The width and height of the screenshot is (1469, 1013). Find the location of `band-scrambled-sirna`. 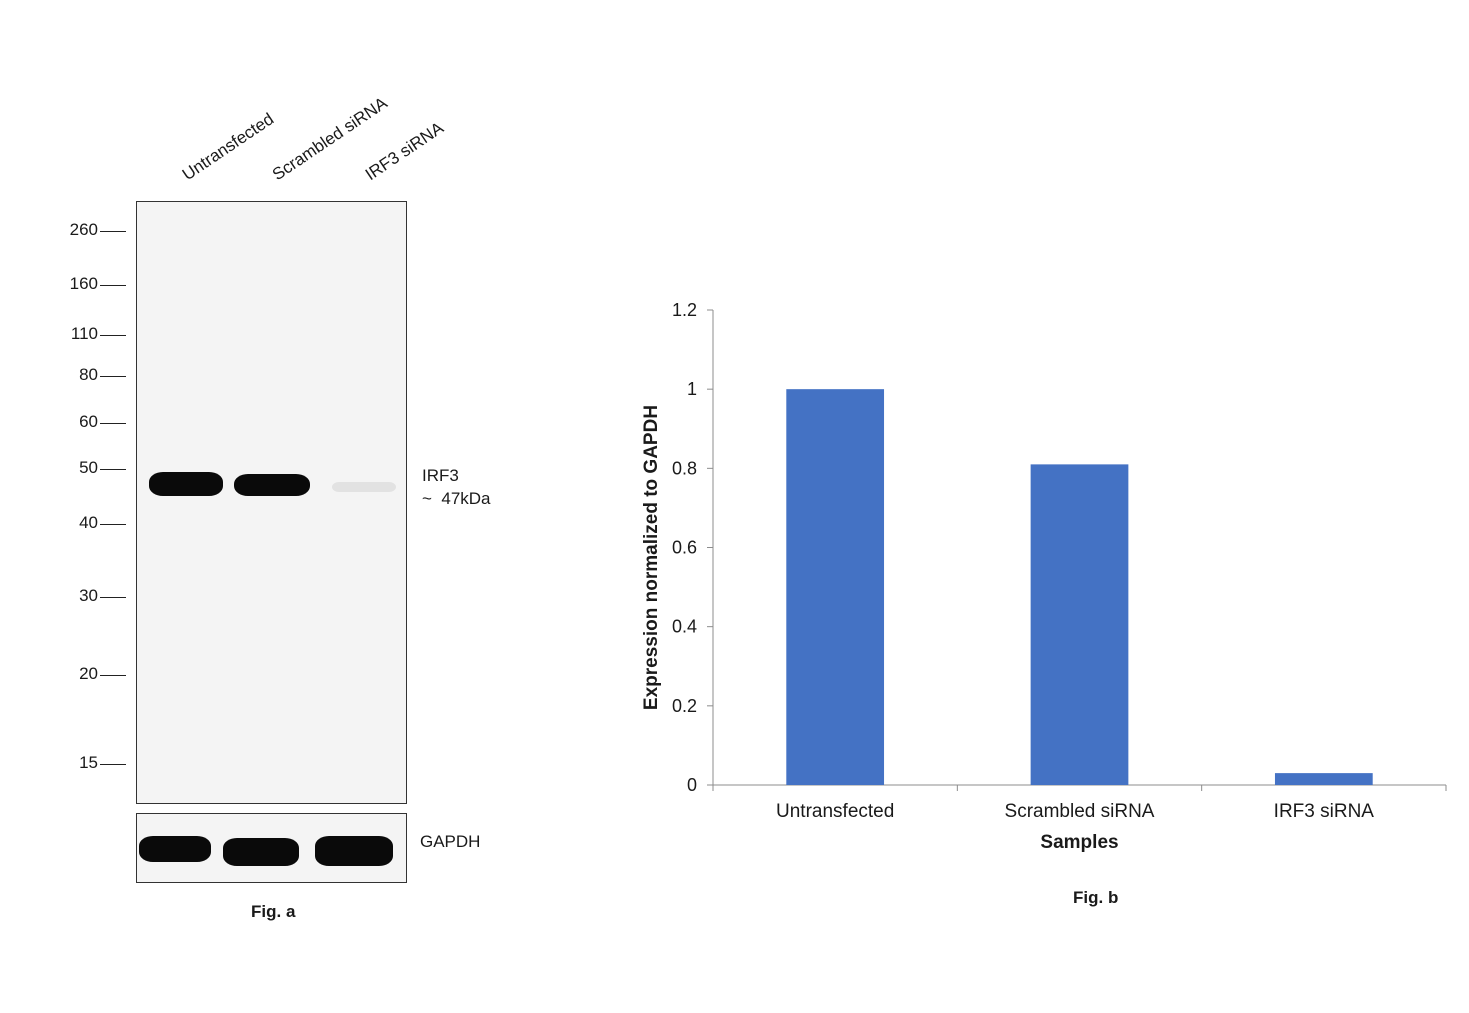

band-scrambled-sirna is located at coordinates (272, 485).